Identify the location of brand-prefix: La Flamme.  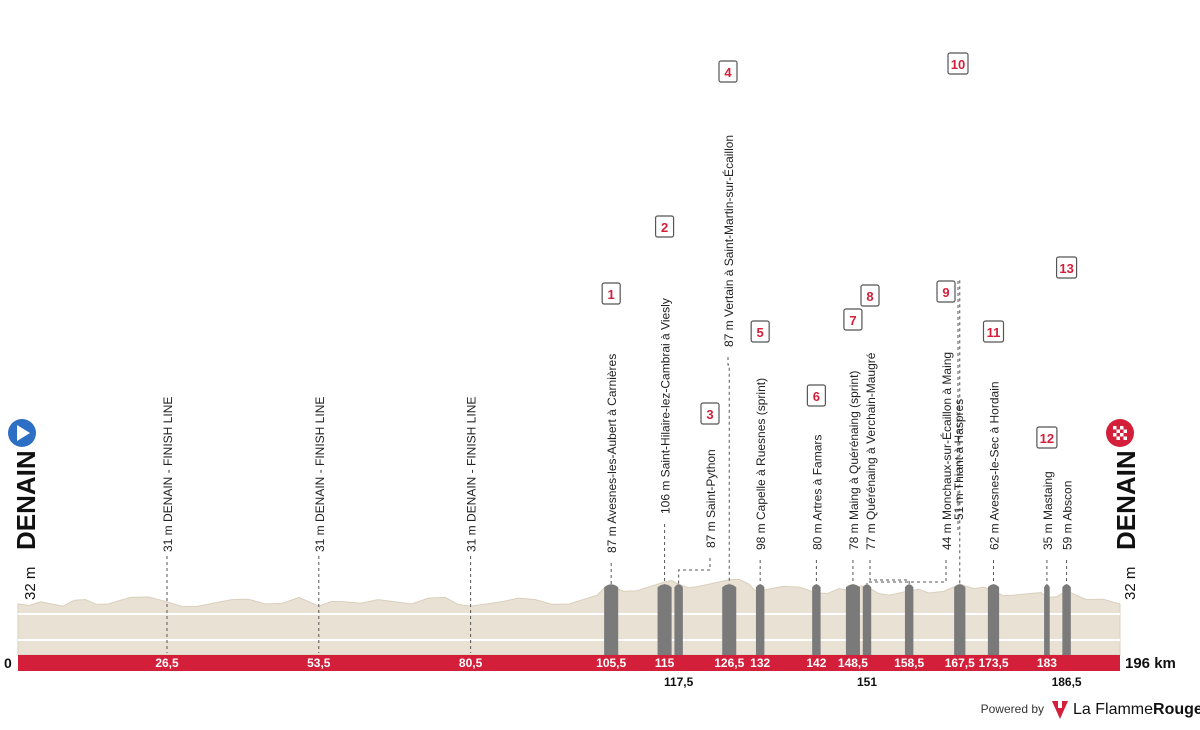
(1113, 709).